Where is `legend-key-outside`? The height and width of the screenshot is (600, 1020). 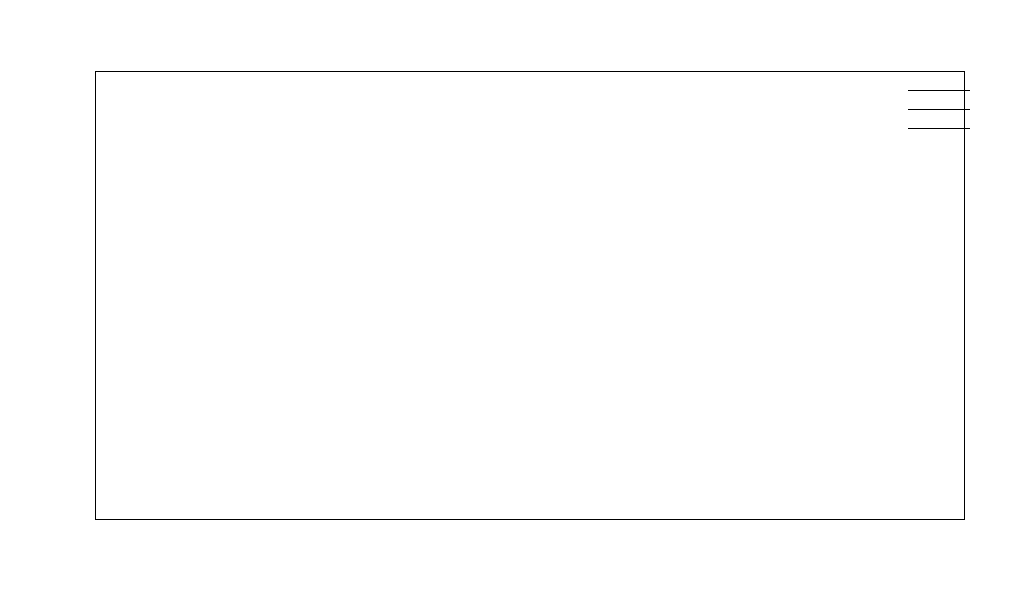
legend-key-outside is located at coordinates (939, 109).